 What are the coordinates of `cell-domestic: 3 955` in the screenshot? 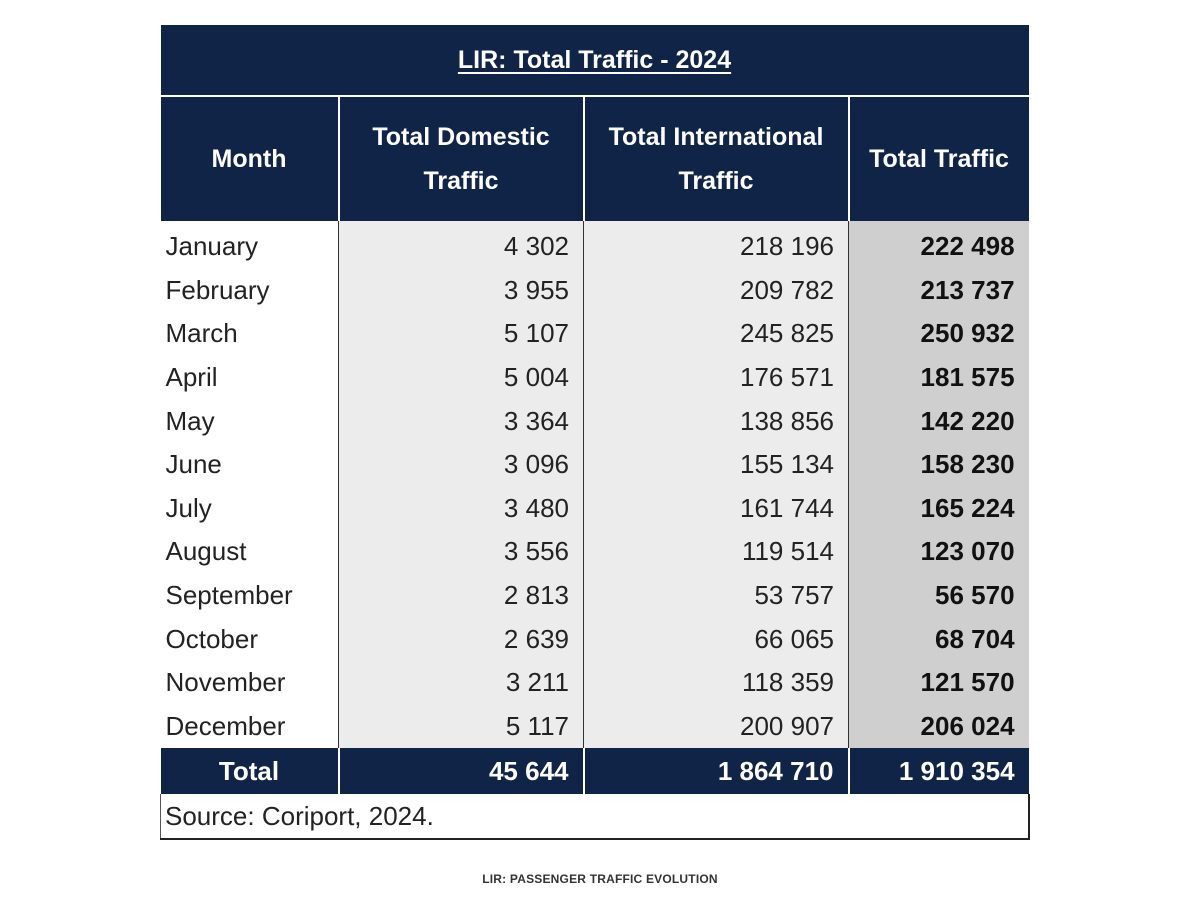 It's located at (461, 290).